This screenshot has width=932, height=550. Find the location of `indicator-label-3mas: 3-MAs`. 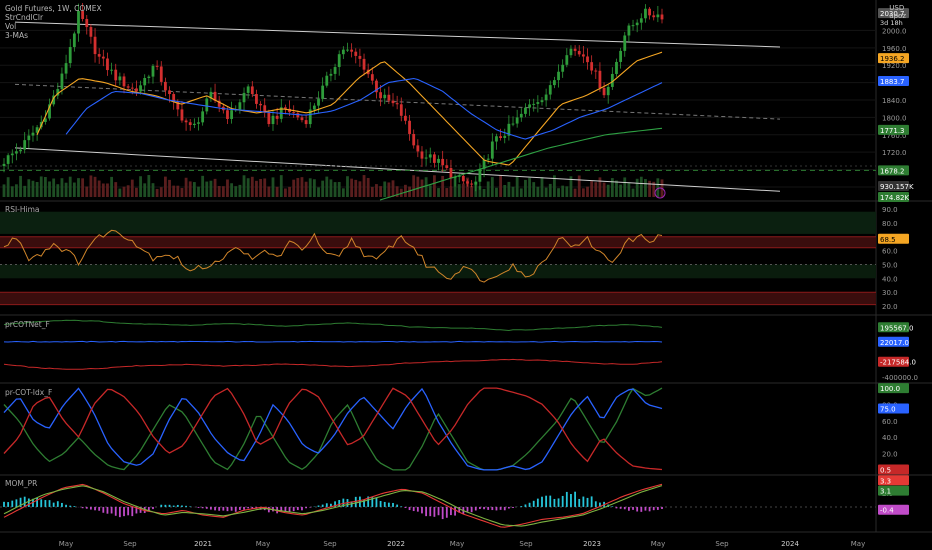

indicator-label-3mas: 3-MAs is located at coordinates (16, 35).